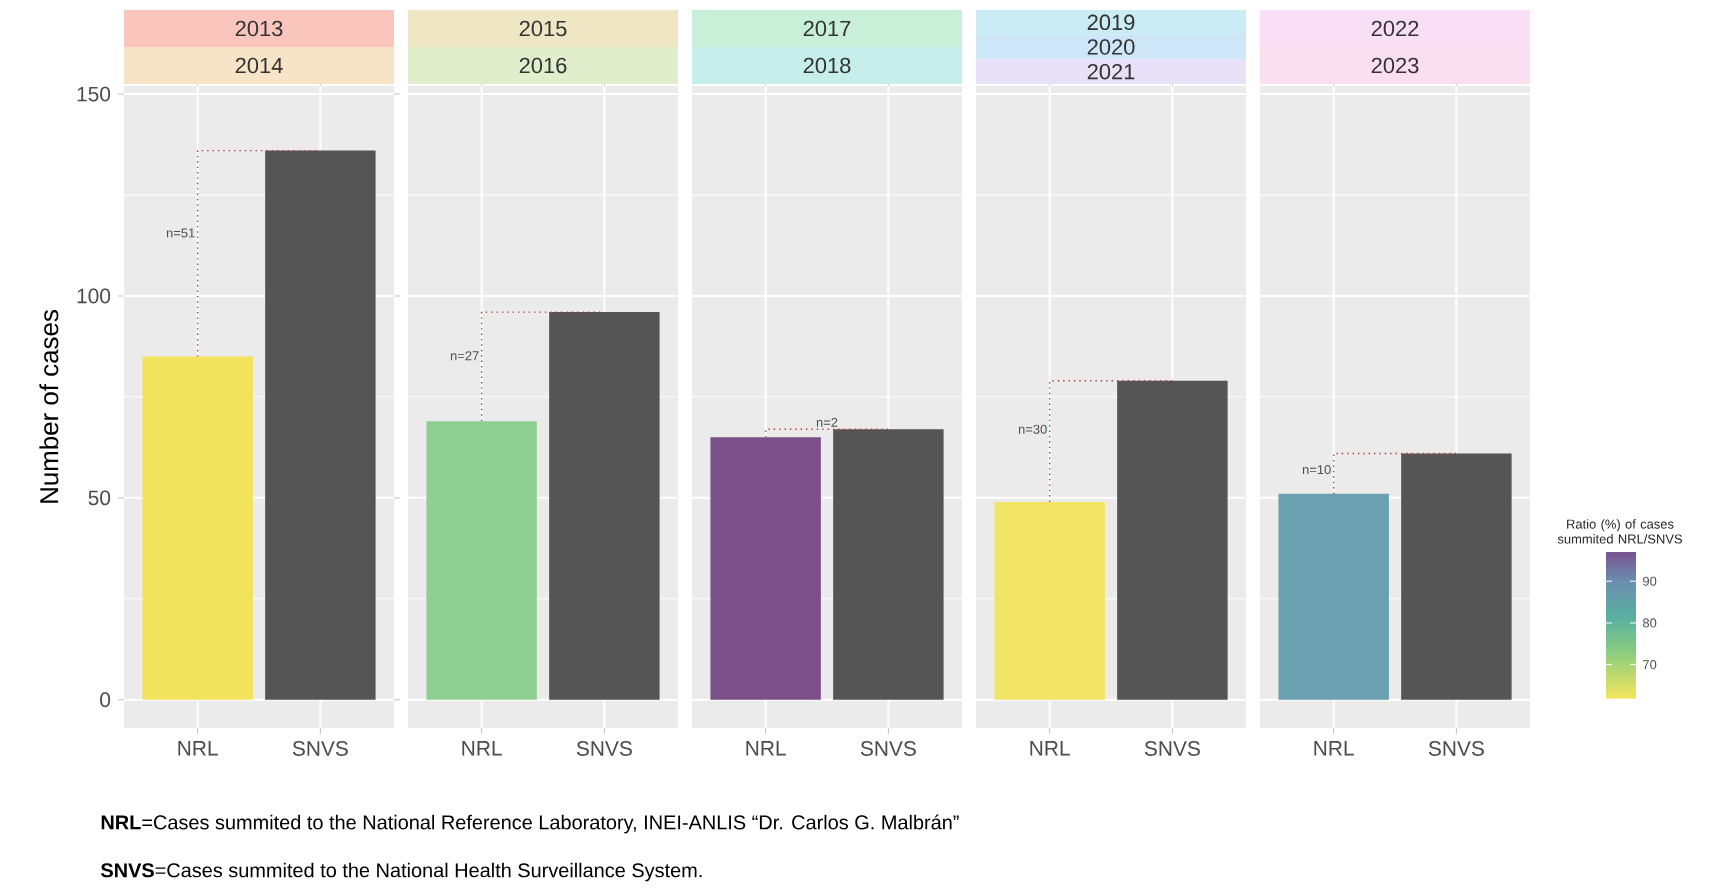 The width and height of the screenshot is (1716, 890). Describe the element at coordinates (1111, 71) in the screenshot. I see `text: 2021` at that location.